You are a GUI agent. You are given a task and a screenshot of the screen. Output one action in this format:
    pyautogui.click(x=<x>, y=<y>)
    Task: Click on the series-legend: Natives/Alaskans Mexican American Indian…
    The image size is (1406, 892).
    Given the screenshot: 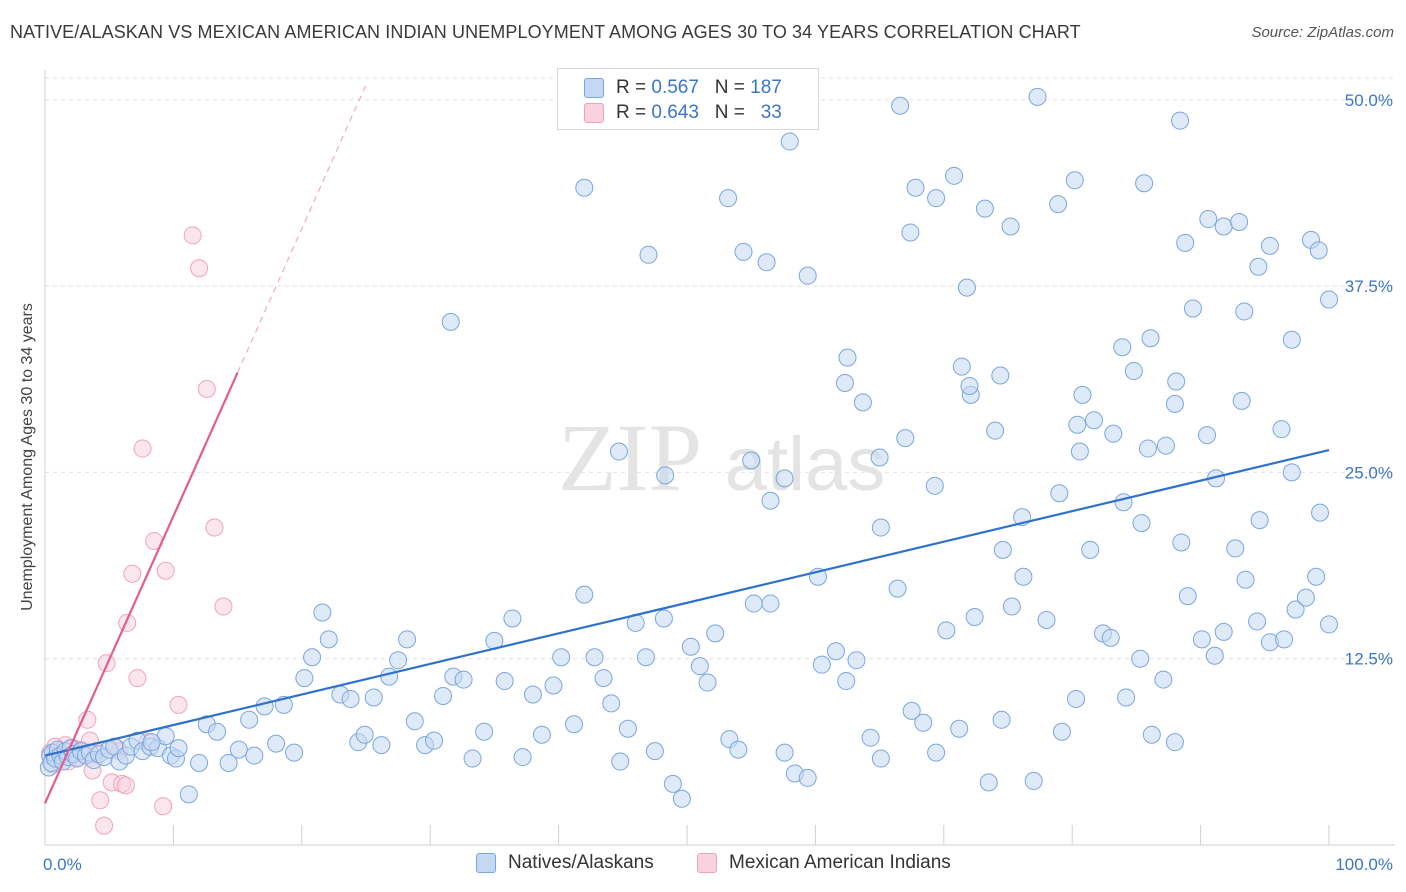 What is the action you would take?
    pyautogui.click(x=703, y=864)
    